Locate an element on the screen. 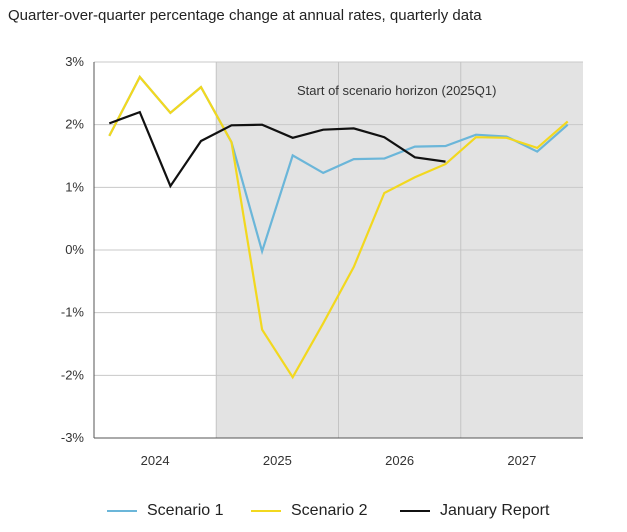  x-axis-year-labels: 2024 2025 2026 2027 is located at coordinates (339, 460).